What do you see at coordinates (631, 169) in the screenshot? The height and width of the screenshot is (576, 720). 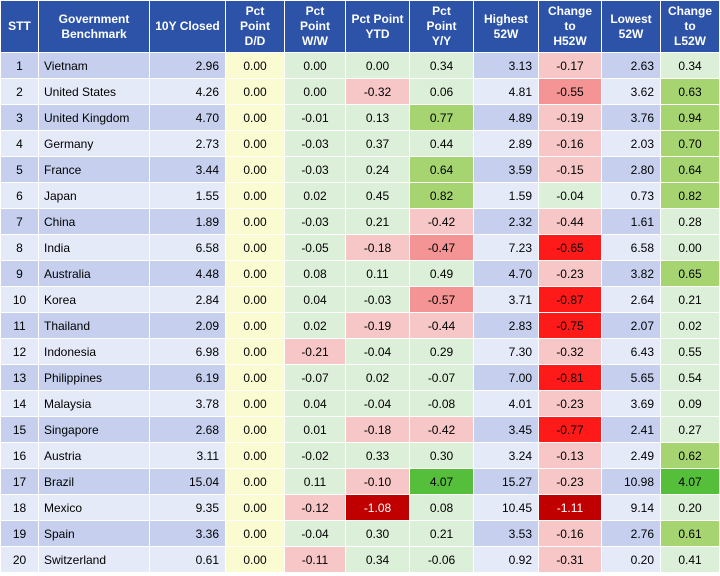 I see `cell-lowest-52w: 2.80` at bounding box center [631, 169].